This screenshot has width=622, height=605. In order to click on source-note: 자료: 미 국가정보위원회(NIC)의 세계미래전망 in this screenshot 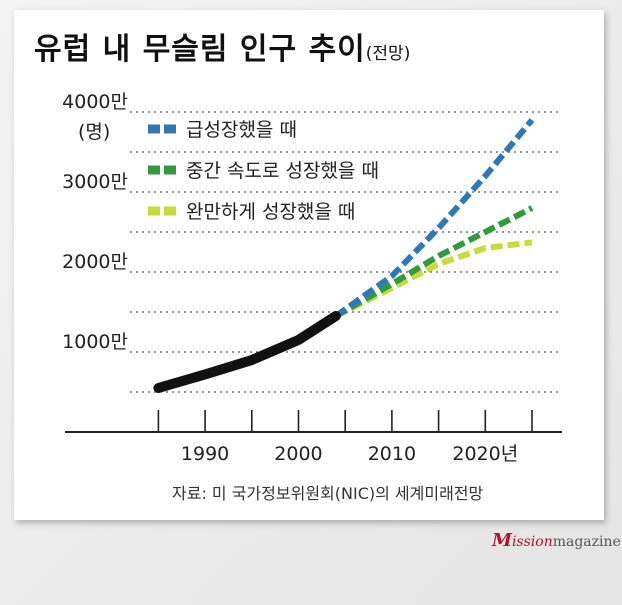, I will do `click(328, 493)`.